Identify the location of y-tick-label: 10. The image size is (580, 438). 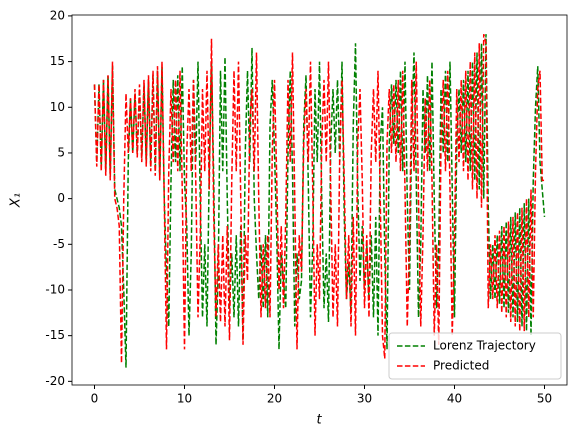
(57, 107).